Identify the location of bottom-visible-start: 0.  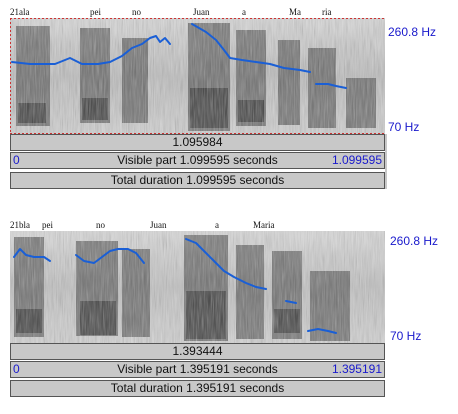
(16, 369).